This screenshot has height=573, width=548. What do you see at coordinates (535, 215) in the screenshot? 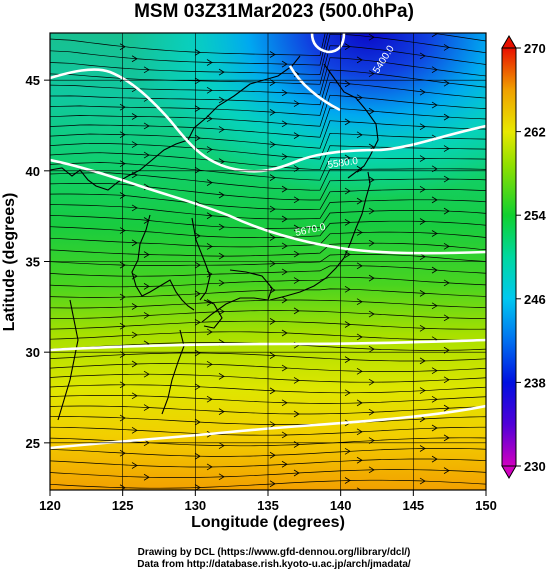
I see `colorbar-tick-label: 254` at bounding box center [535, 215].